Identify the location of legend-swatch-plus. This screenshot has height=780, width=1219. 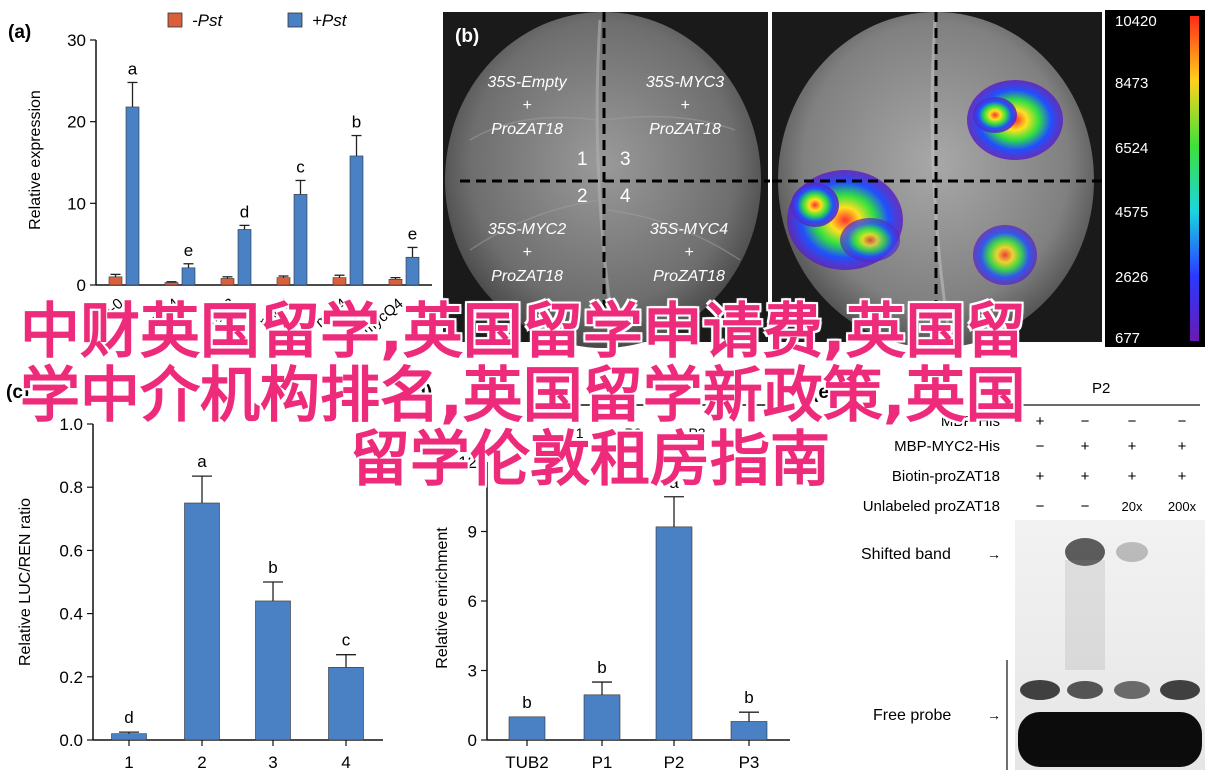
(295, 20).